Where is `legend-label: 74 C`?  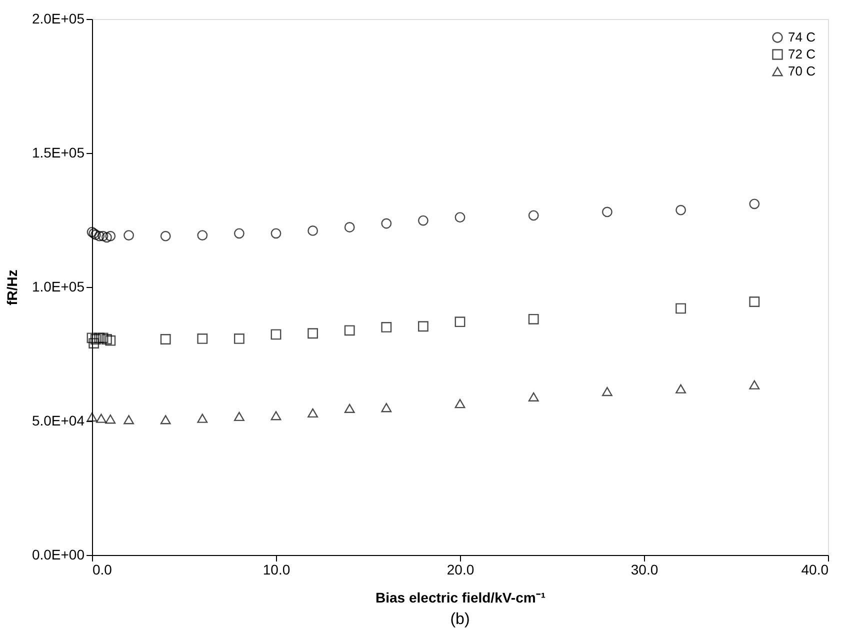
legend-label: 74 C is located at coordinates (802, 37).